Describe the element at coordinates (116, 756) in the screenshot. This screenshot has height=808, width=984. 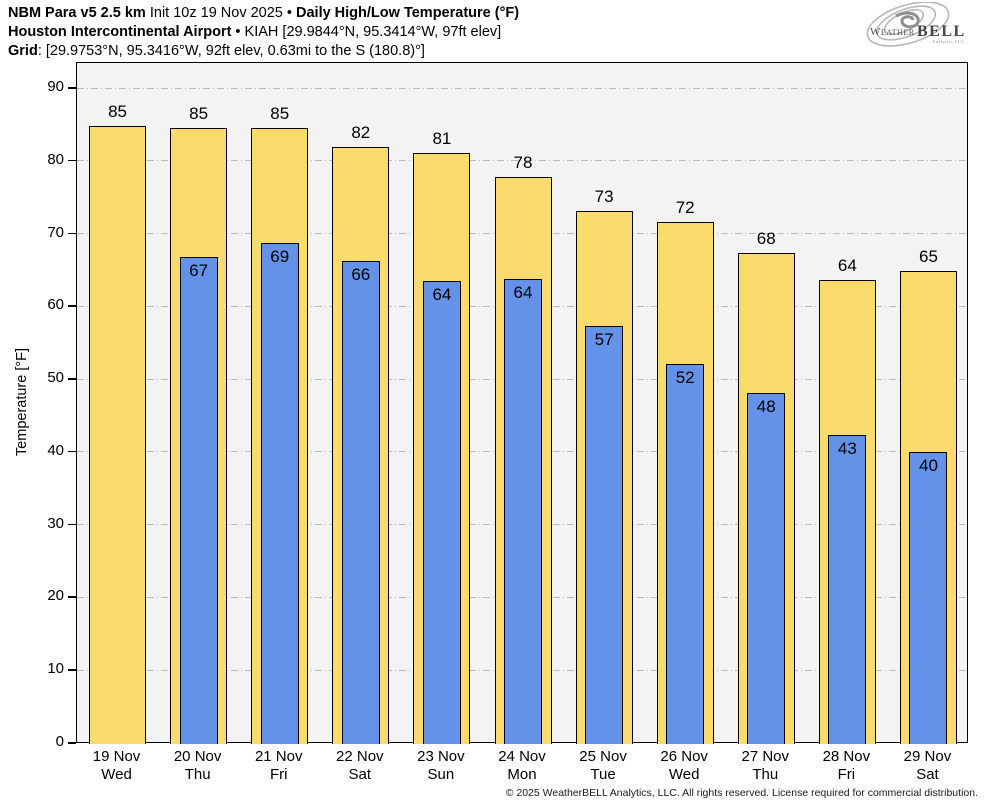
I see `x-tick-date: 19 Nov` at that location.